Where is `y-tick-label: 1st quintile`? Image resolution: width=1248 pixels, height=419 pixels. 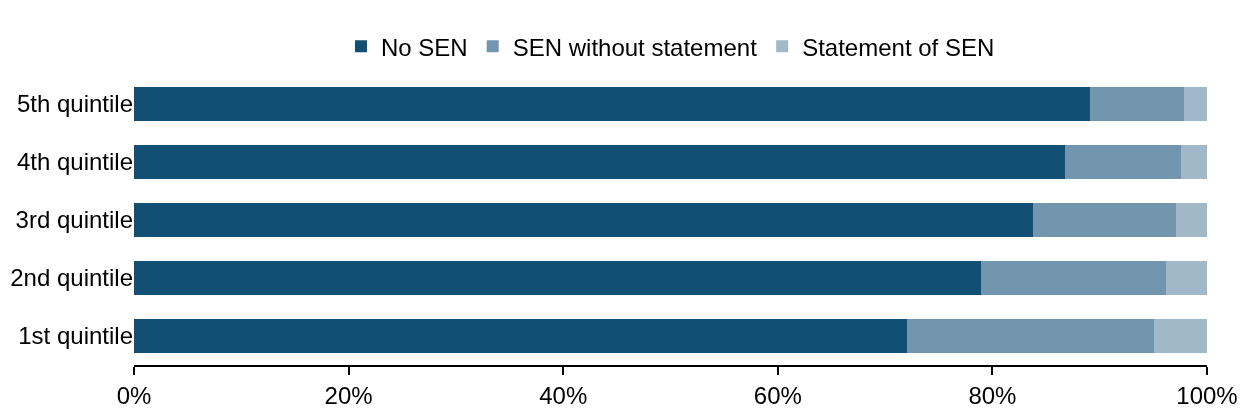
y-tick-label: 1st quintile is located at coordinates (75, 336).